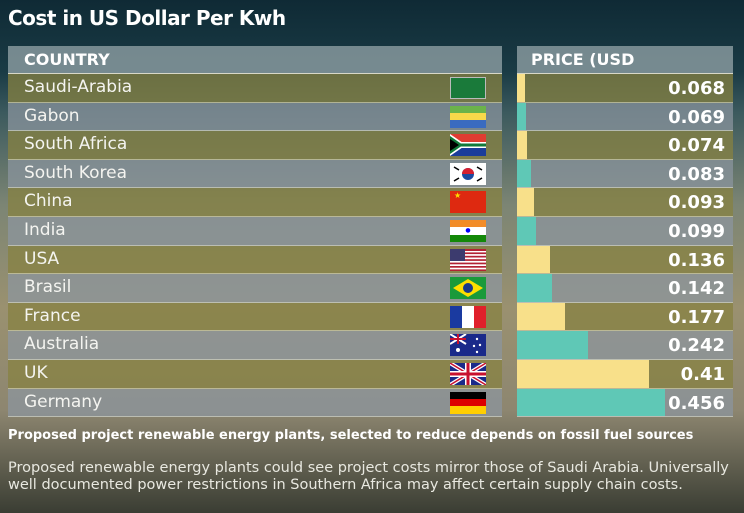  What do you see at coordinates (696, 174) in the screenshot?
I see `price-label: 0.083` at bounding box center [696, 174].